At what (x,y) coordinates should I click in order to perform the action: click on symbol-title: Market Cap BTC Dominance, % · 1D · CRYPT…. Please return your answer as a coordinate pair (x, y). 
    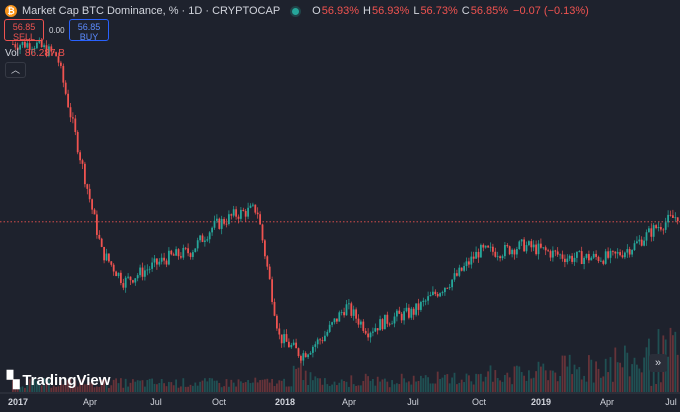
    Looking at the image, I should click on (151, 11).